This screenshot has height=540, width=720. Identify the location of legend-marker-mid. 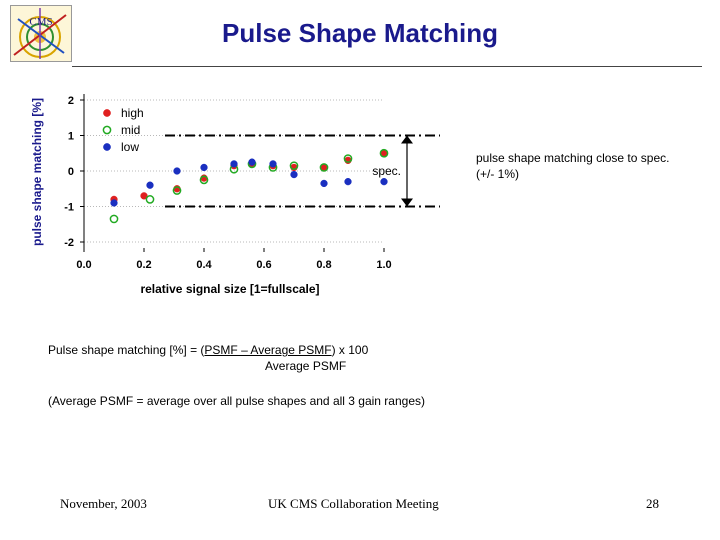
(107, 130).